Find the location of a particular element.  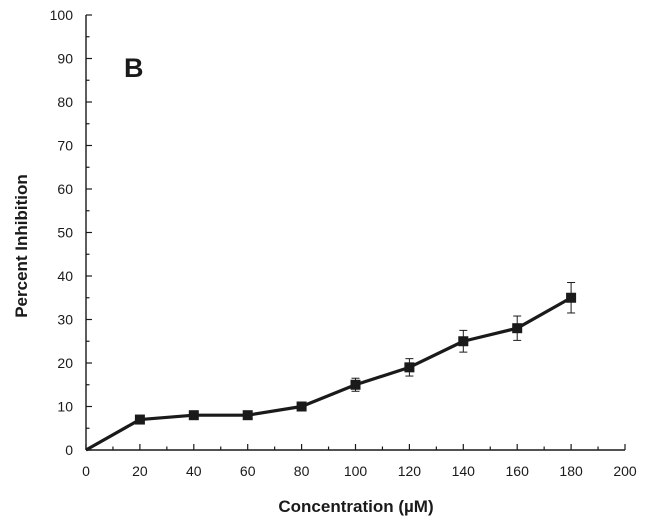

y-tick-label: 60 is located at coordinates (65, 189).